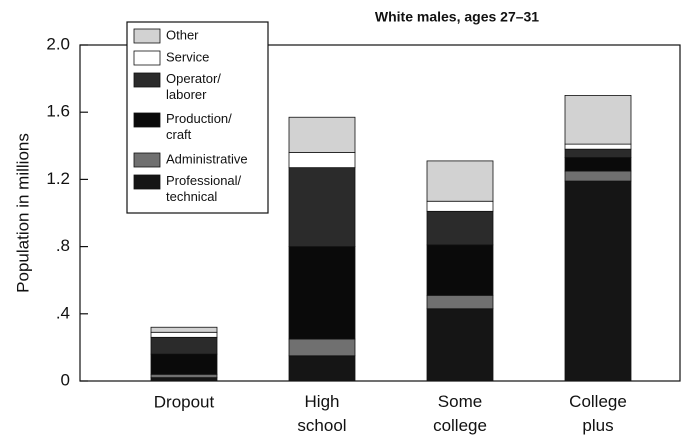 This screenshot has width=692, height=439. Describe the element at coordinates (58, 43) in the screenshot. I see `y-tick-label: 2.0` at that location.